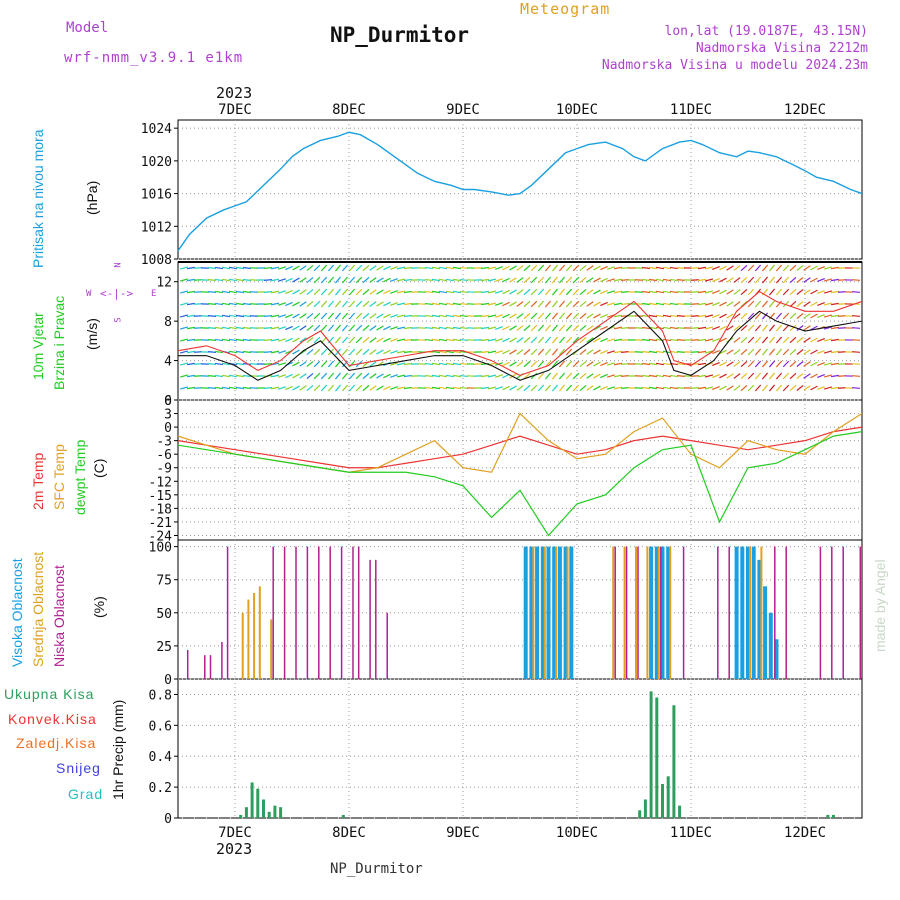  What do you see at coordinates (160, 496) in the screenshot?
I see `y-tick-label: -15` at bounding box center [160, 496].